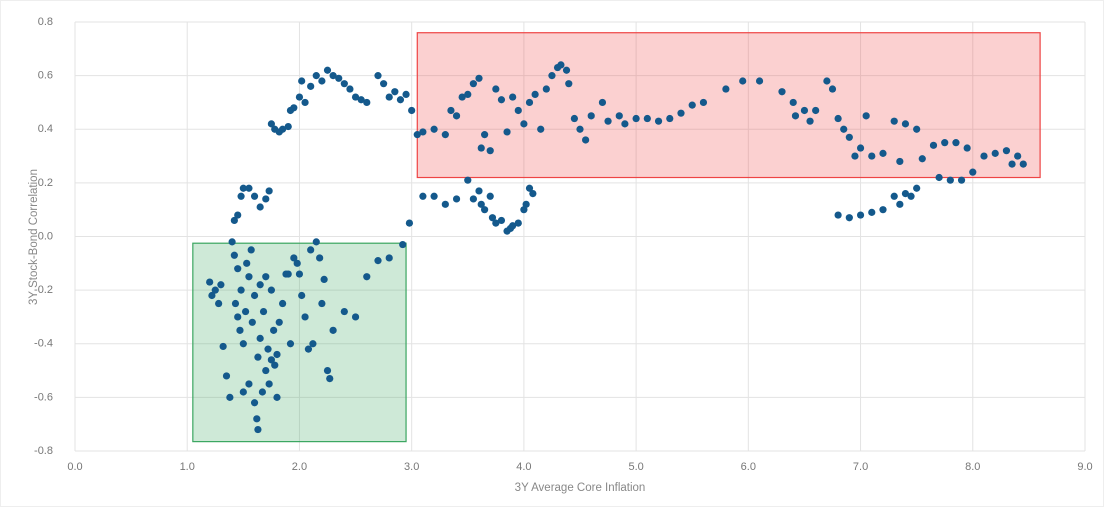  I want to click on y-tick-label: 0.8, so click(45, 22).